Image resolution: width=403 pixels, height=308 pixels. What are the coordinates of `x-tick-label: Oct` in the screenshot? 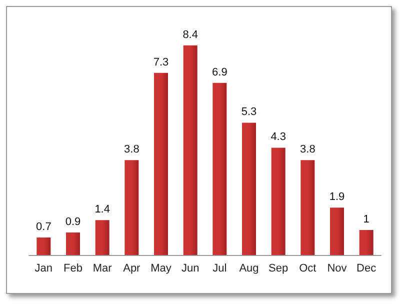 It's located at (307, 268).